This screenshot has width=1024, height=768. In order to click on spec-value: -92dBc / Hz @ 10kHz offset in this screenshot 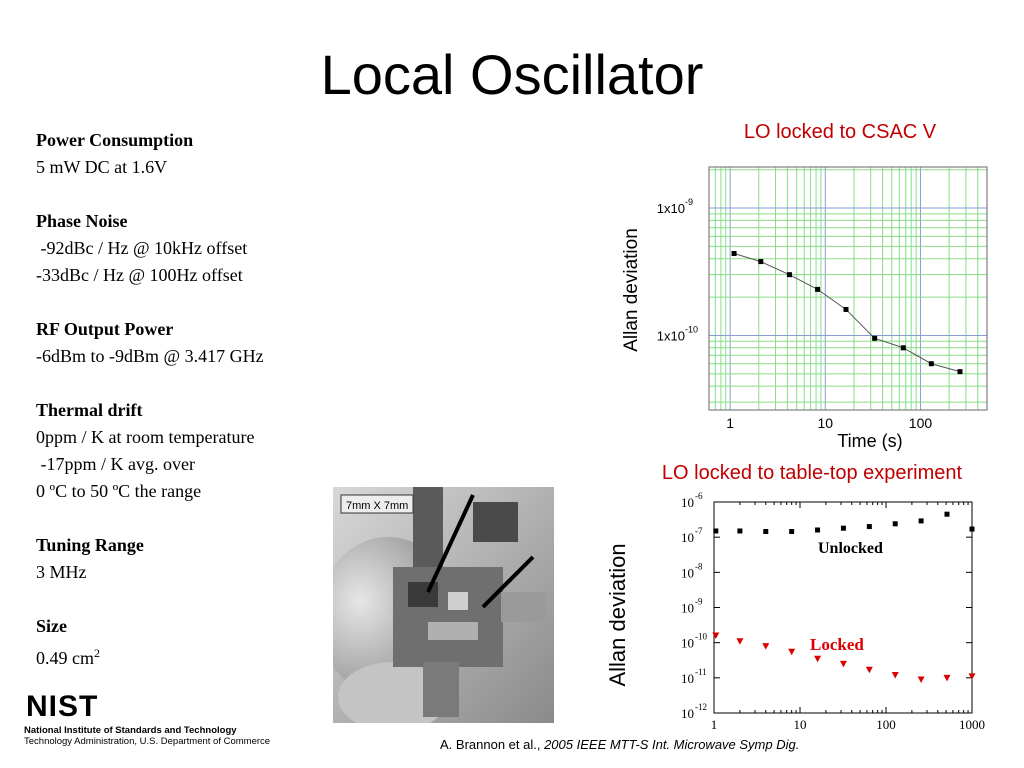, I will do `click(142, 248)`.